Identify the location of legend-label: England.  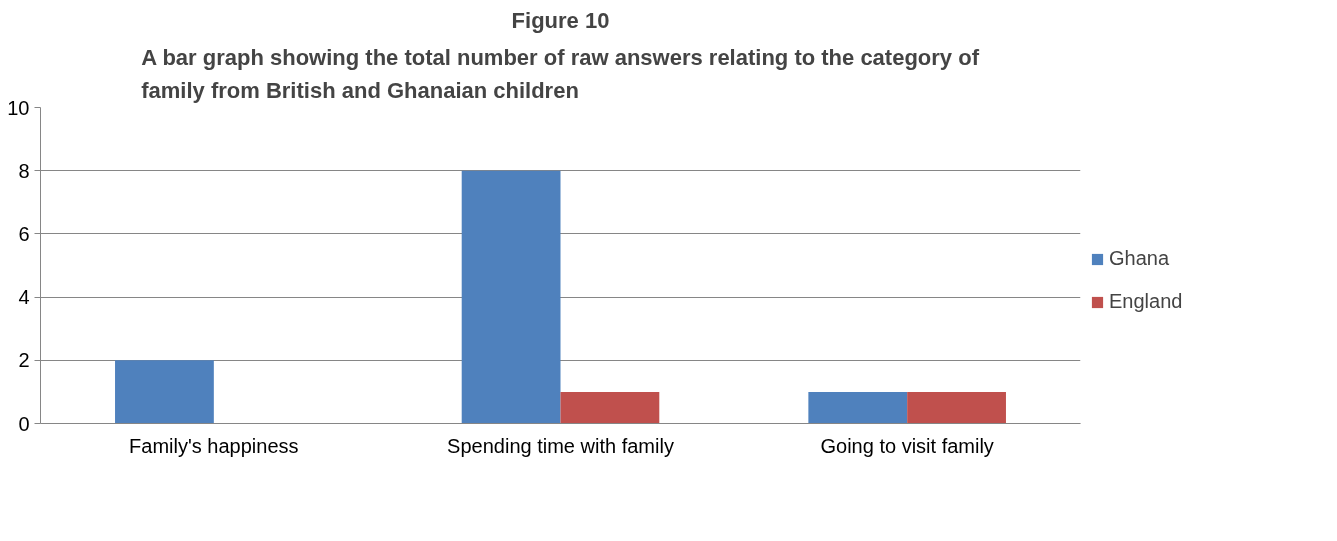
(1146, 301).